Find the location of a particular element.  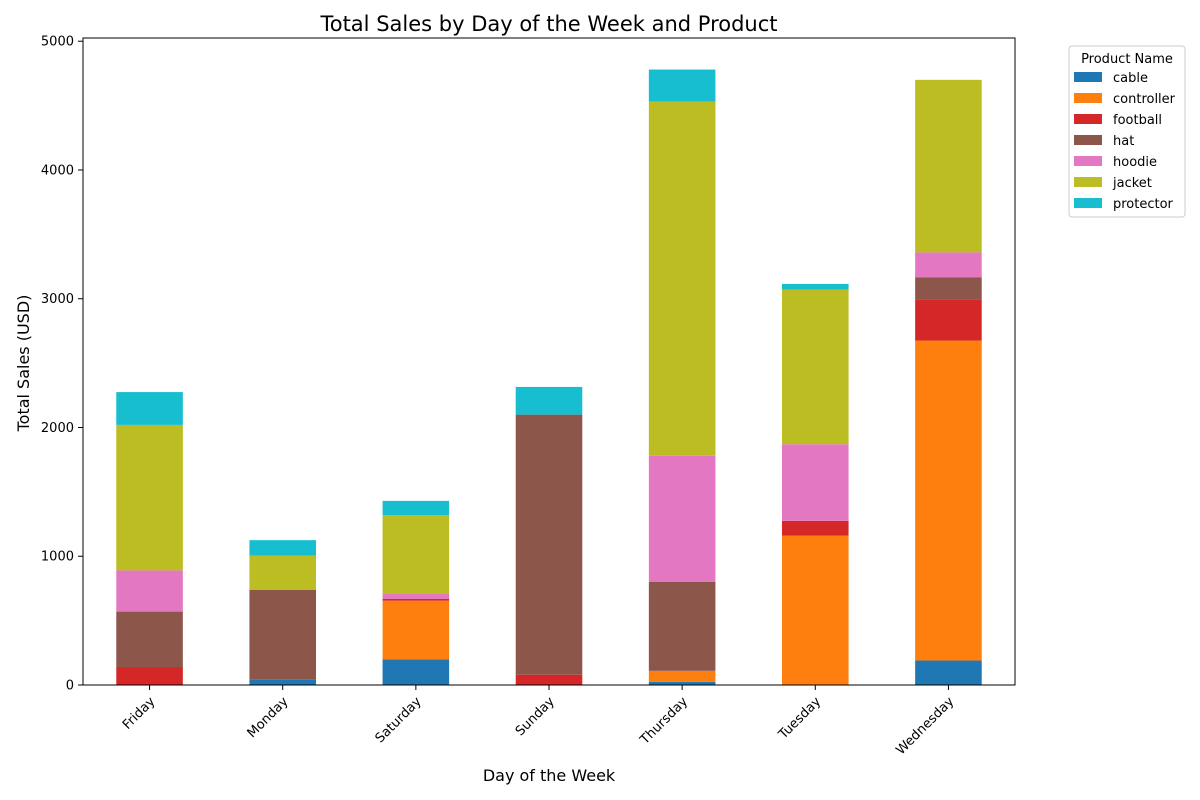

legend-swatch-jacket is located at coordinates (1088, 182).